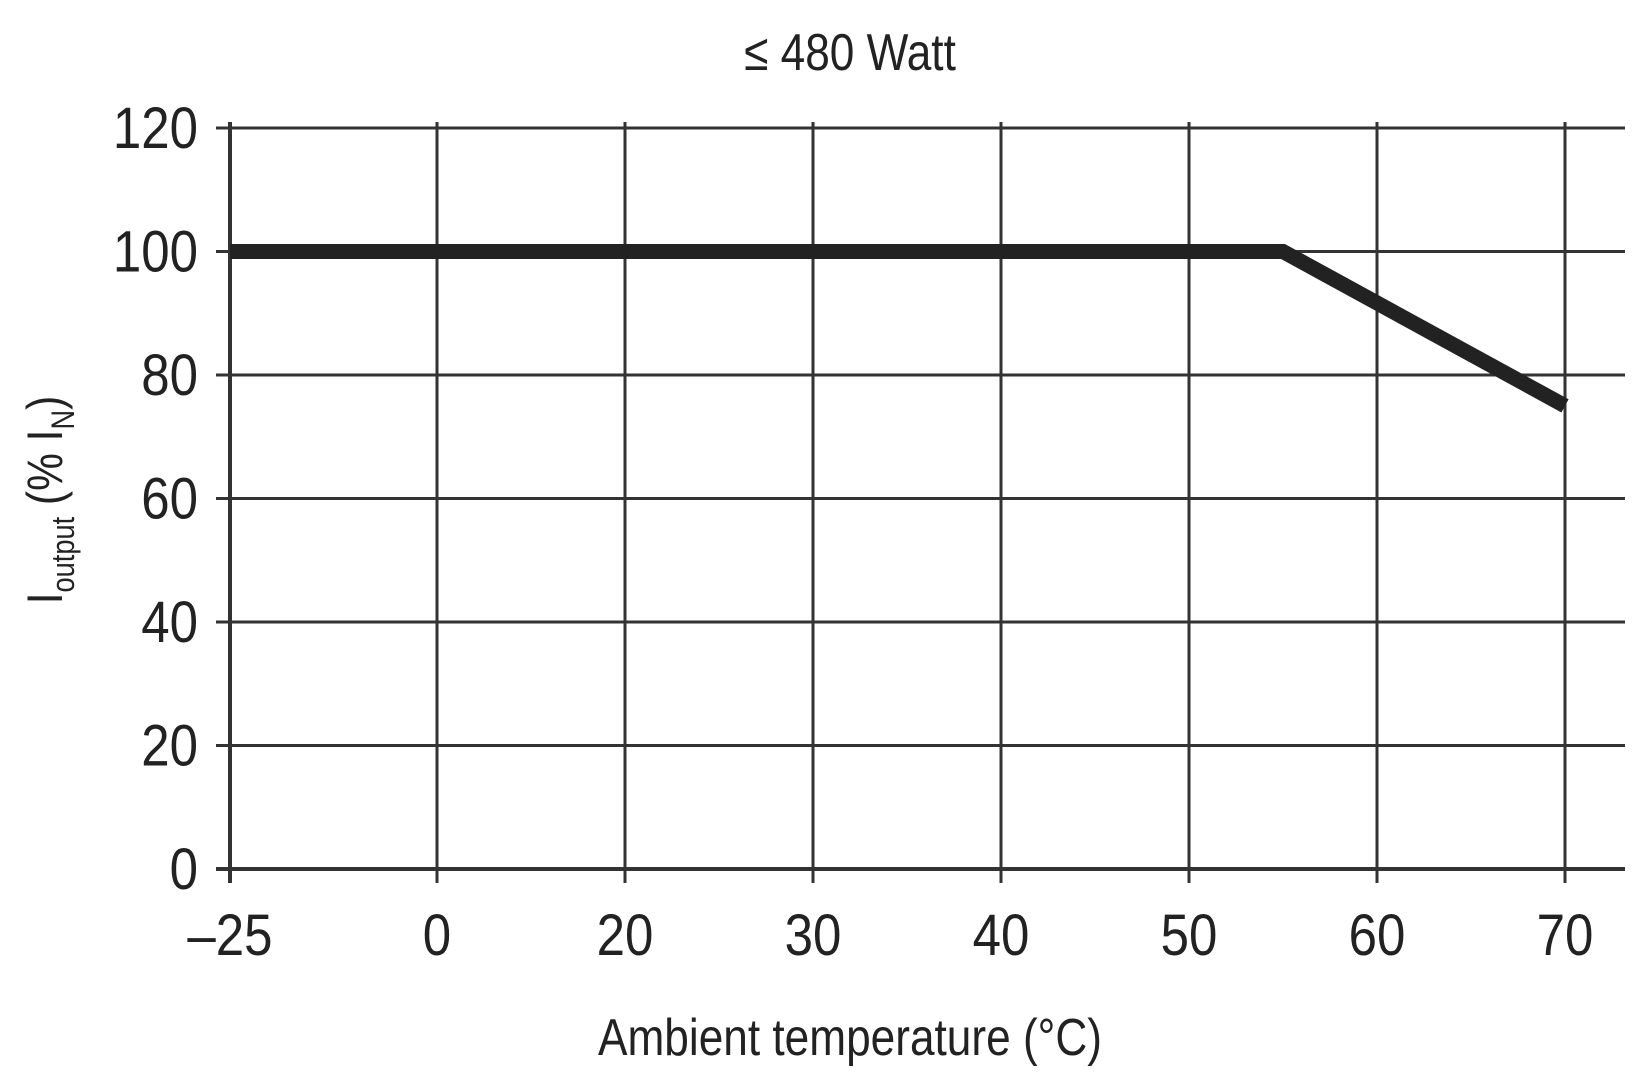  Describe the element at coordinates (184, 869) in the screenshot. I see `y-tick-label: 0` at that location.